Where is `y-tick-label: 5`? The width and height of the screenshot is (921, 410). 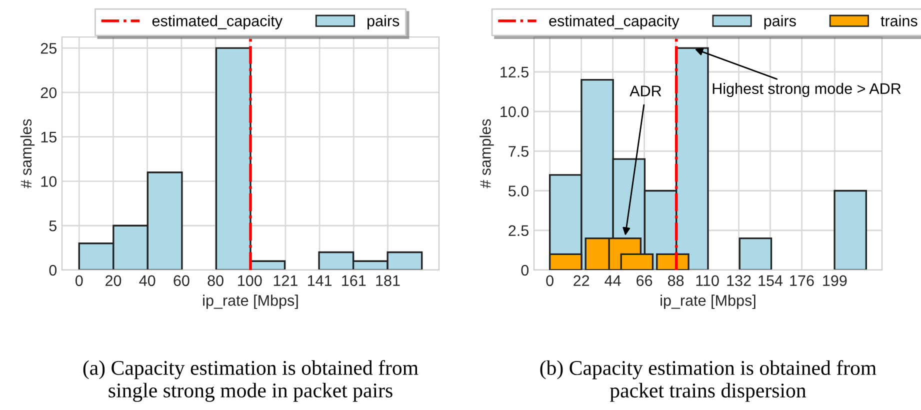
y-tick-label: 5 is located at coordinates (52, 226).